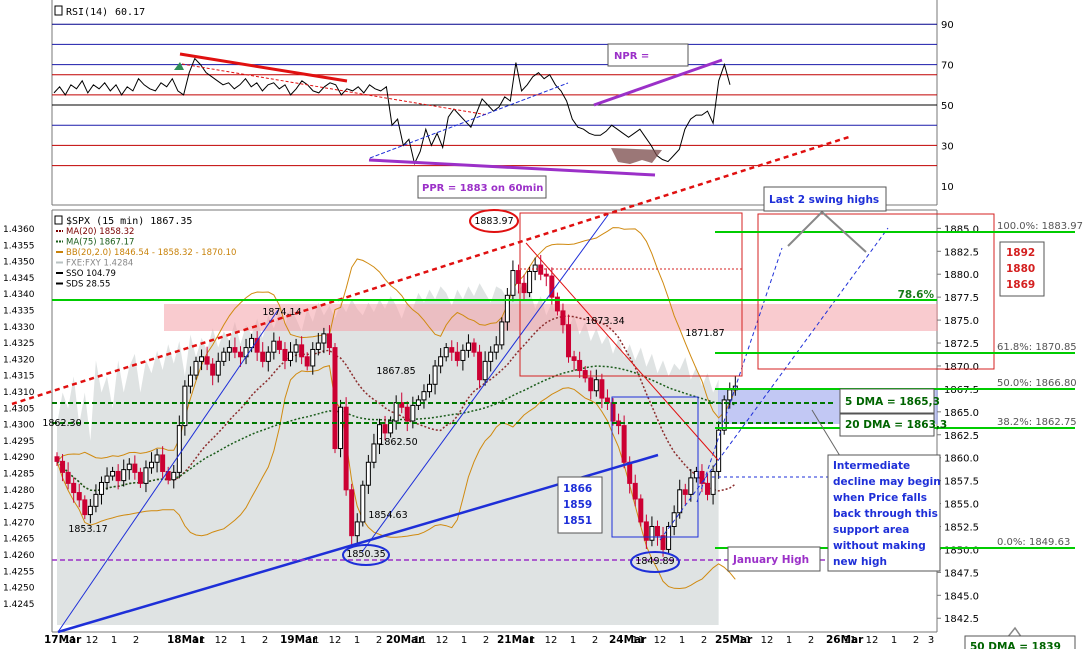 Image resolution: width=1090 pixels, height=653 pixels. Describe the element at coordinates (1037, 347) in the screenshot. I see `fib-label: 61.8%: 1870.85` at that location.